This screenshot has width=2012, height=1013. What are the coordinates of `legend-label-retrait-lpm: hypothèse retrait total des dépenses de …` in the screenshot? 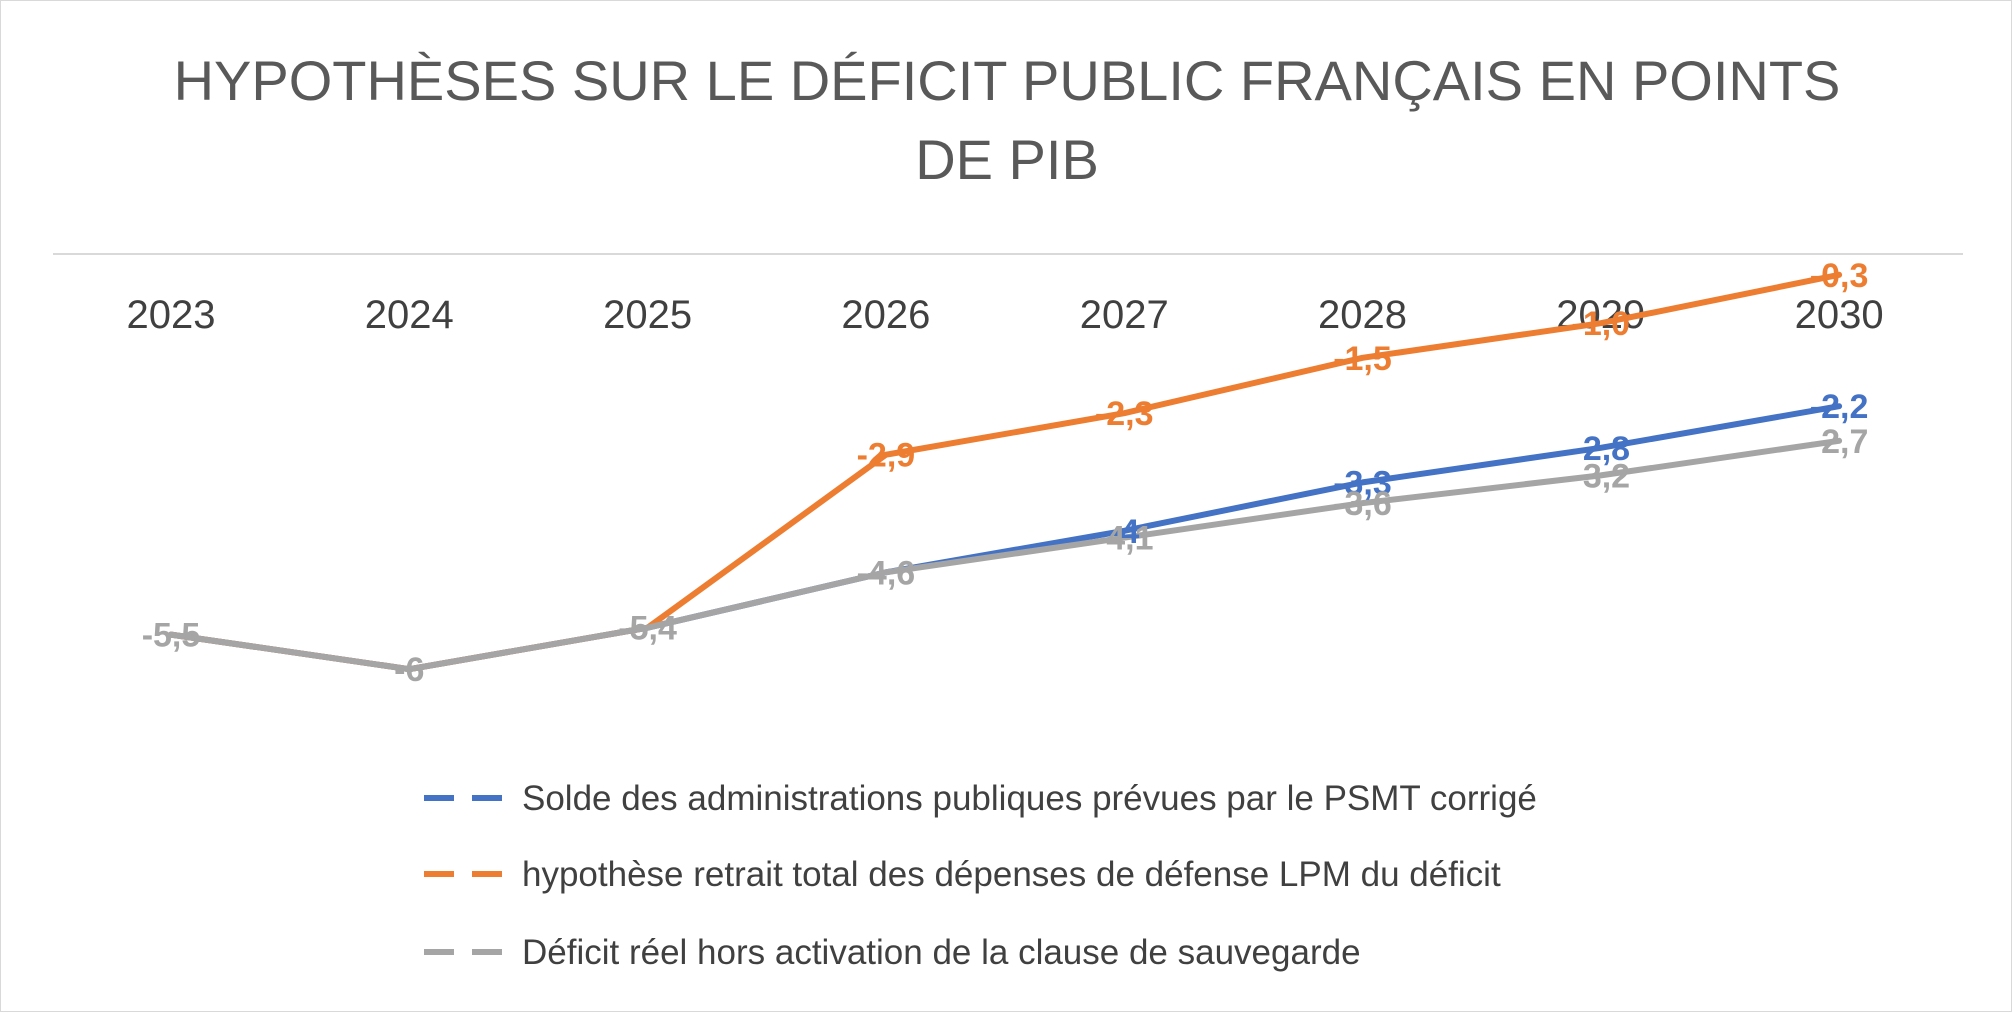 It's located at (1011, 874).